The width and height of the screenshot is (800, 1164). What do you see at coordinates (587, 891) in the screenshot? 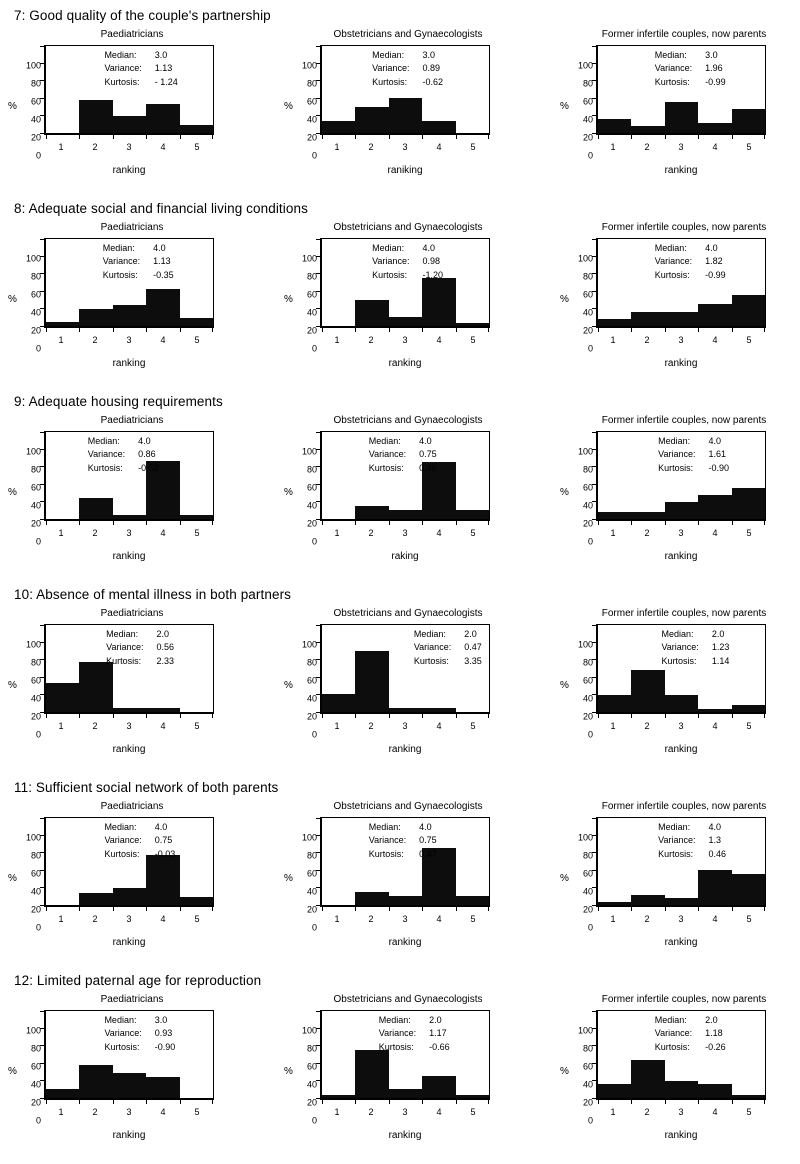
I see `y-tick-label: 40` at bounding box center [587, 891].